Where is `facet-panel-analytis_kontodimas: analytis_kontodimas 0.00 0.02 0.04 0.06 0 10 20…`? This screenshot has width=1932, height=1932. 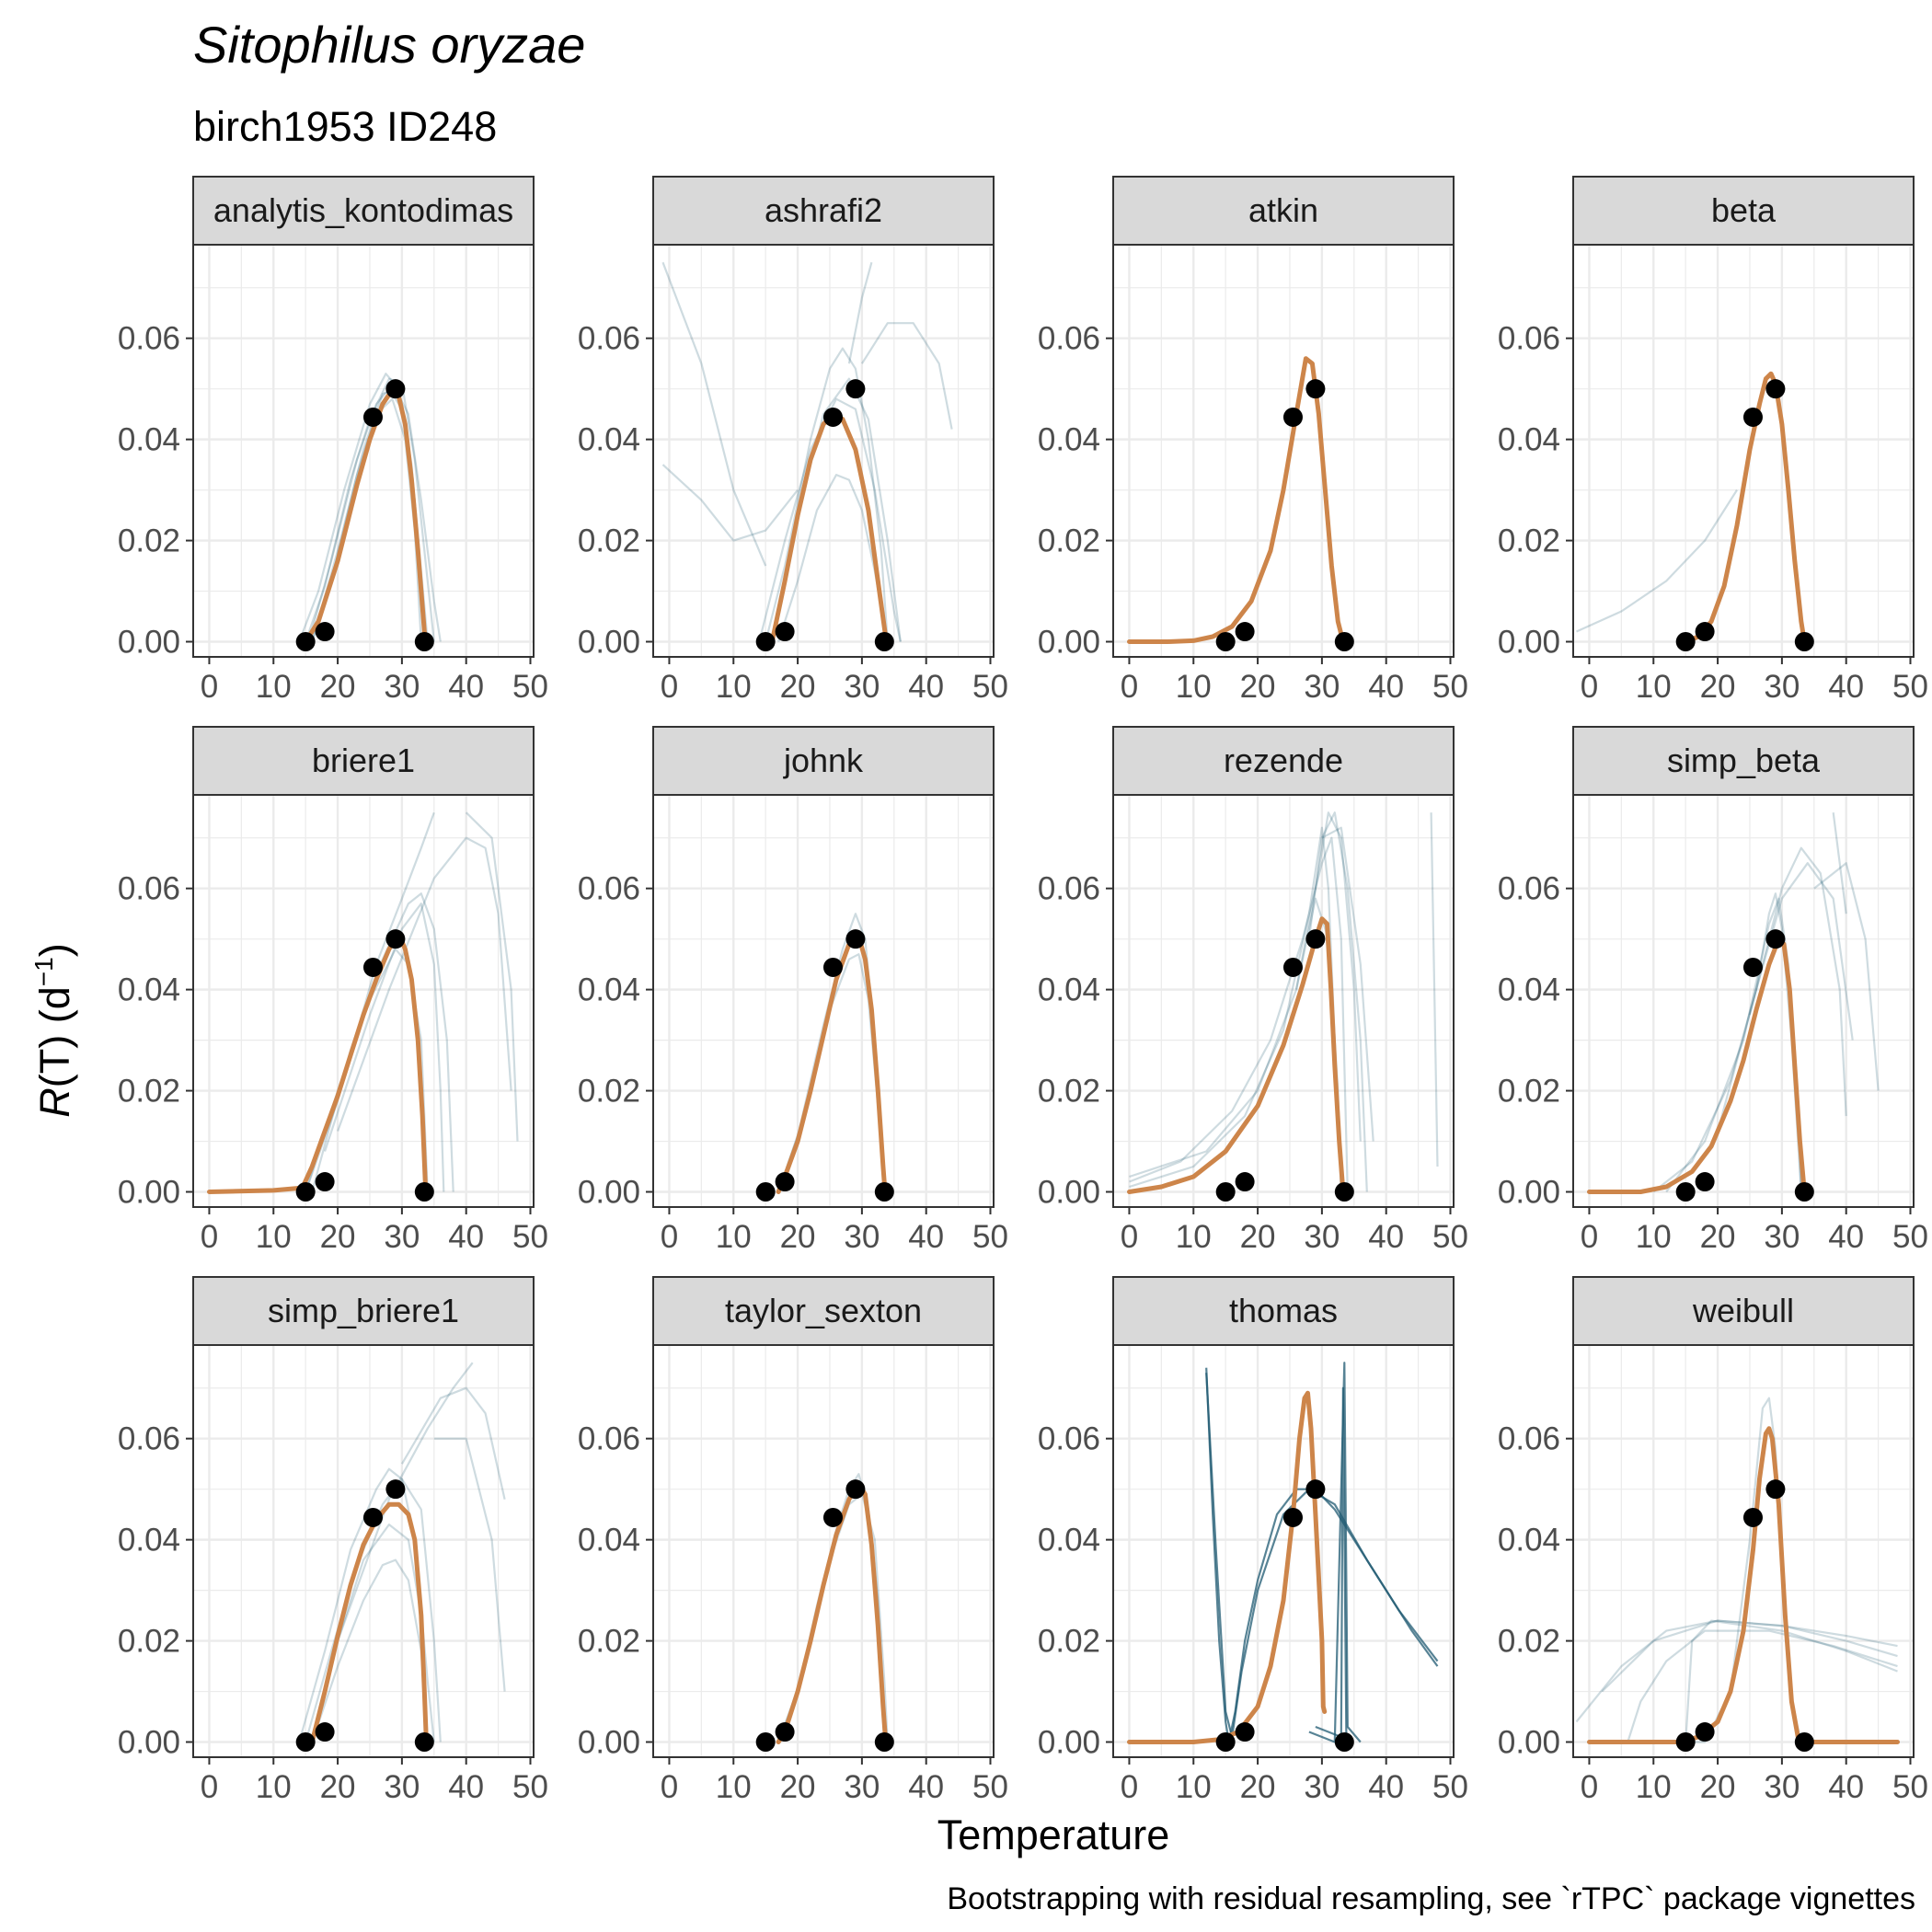 facet-panel-analytis_kontodimas: analytis_kontodimas 0.00 0.02 0.04 0.06 0 10 20… is located at coordinates (333, 440).